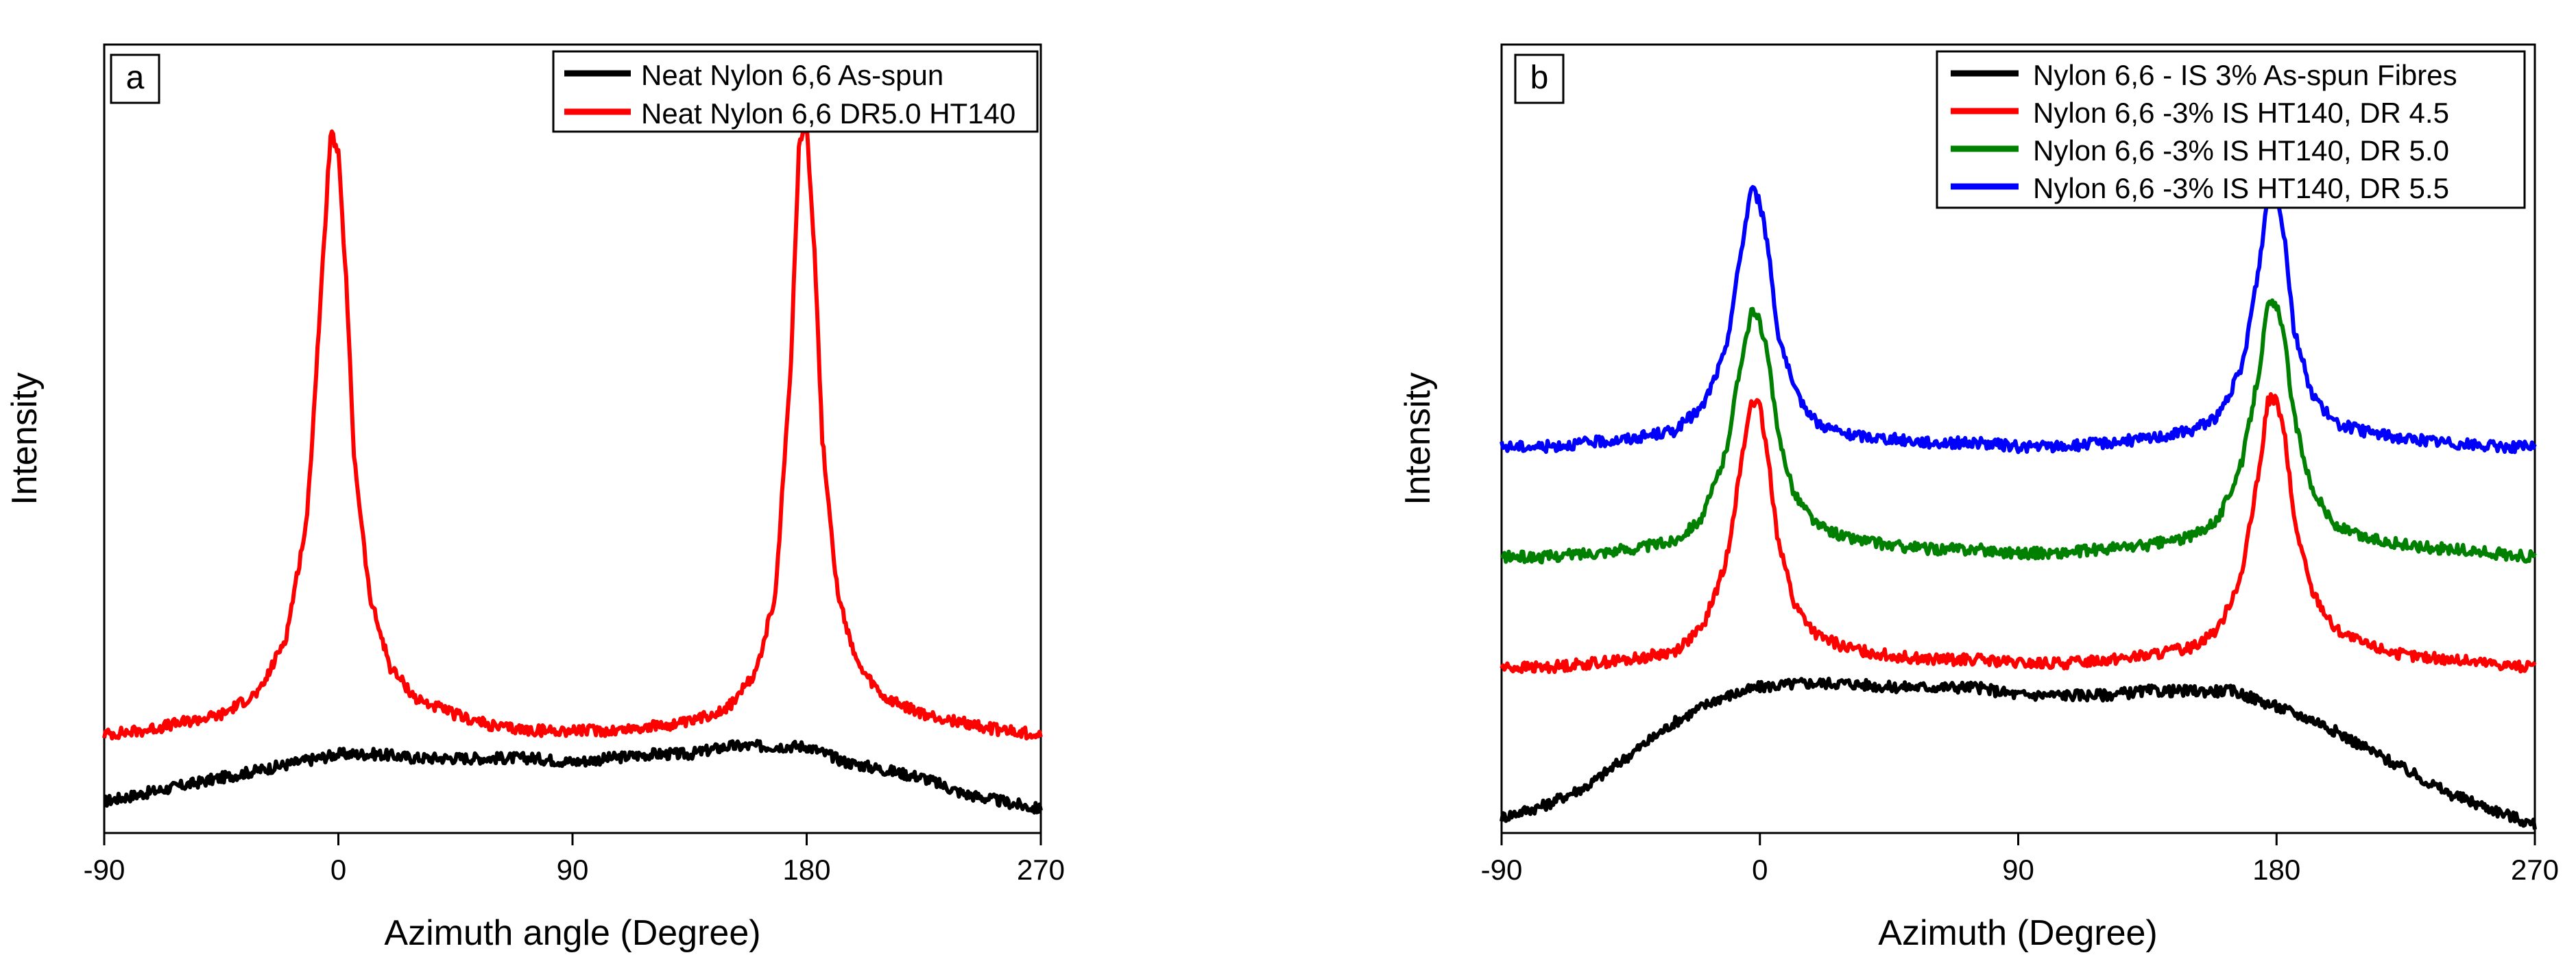 The image size is (2576, 966). What do you see at coordinates (792, 75) in the screenshot?
I see `legend-entry: Neat Nylon 6,6 As-spun` at bounding box center [792, 75].